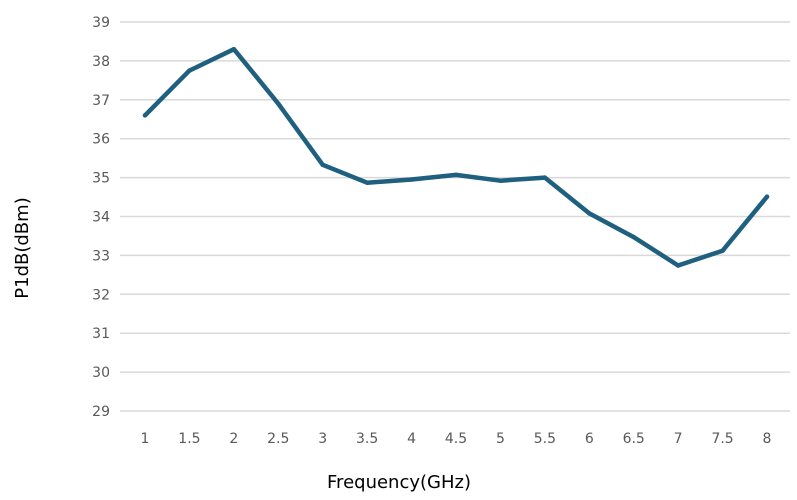  What do you see at coordinates (233, 439) in the screenshot?
I see `x-tick-label: 2` at bounding box center [233, 439].